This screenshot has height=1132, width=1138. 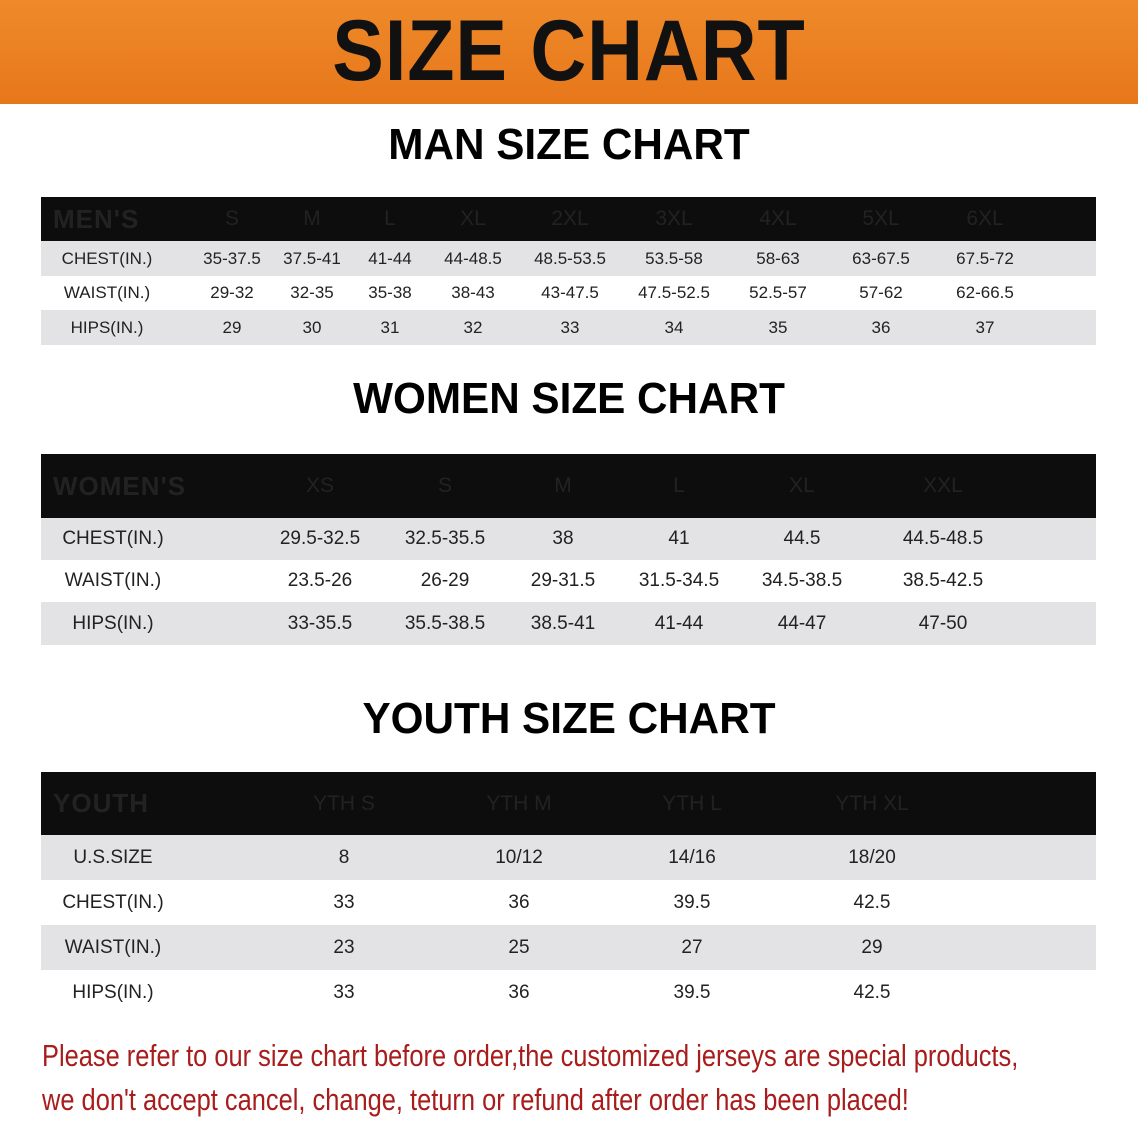 What do you see at coordinates (232, 258) in the screenshot?
I see `table-cell: 35-37.5` at bounding box center [232, 258].